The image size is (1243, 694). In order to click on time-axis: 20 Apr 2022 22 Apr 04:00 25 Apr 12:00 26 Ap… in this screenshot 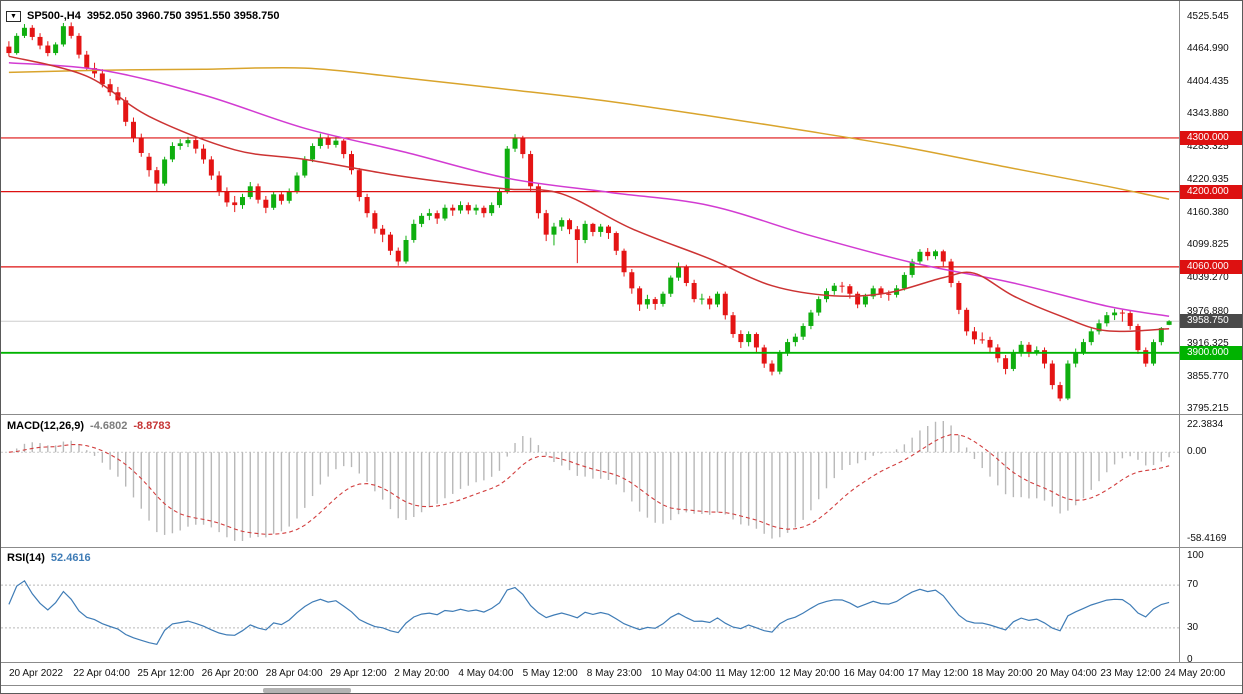, I will do `click(621, 674)`.